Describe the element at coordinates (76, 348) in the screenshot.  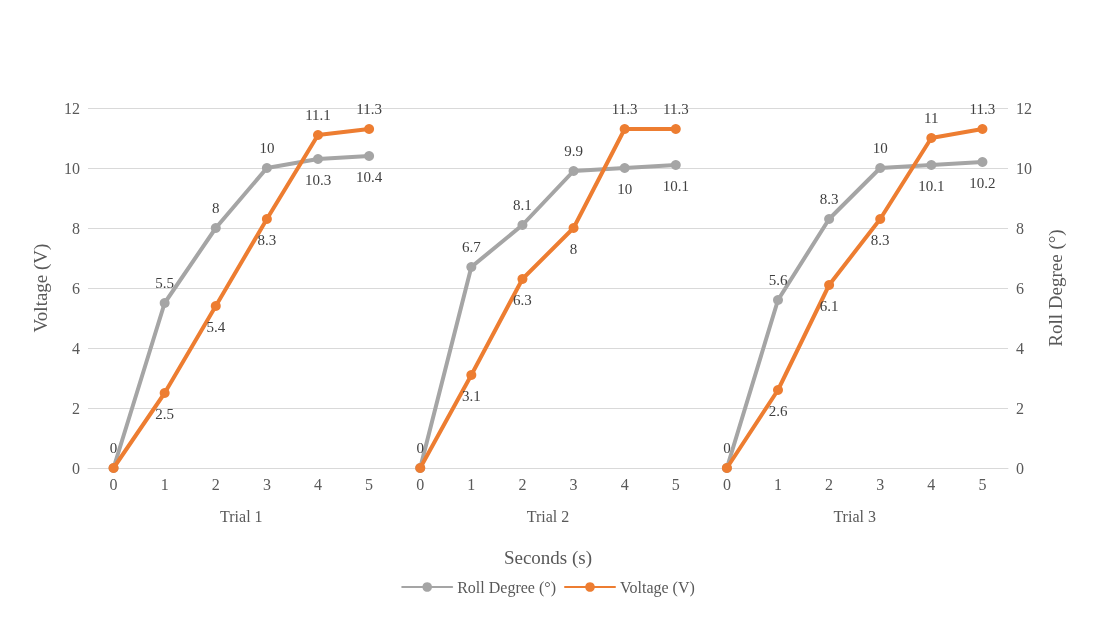
I see `y-tick-label: 4` at that location.